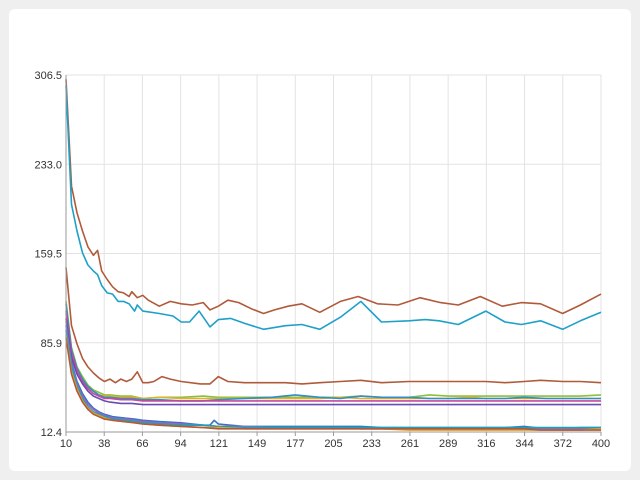 The image size is (640, 480). What do you see at coordinates (104, 444) in the screenshot?
I see `x-tick-label: 38` at bounding box center [104, 444].